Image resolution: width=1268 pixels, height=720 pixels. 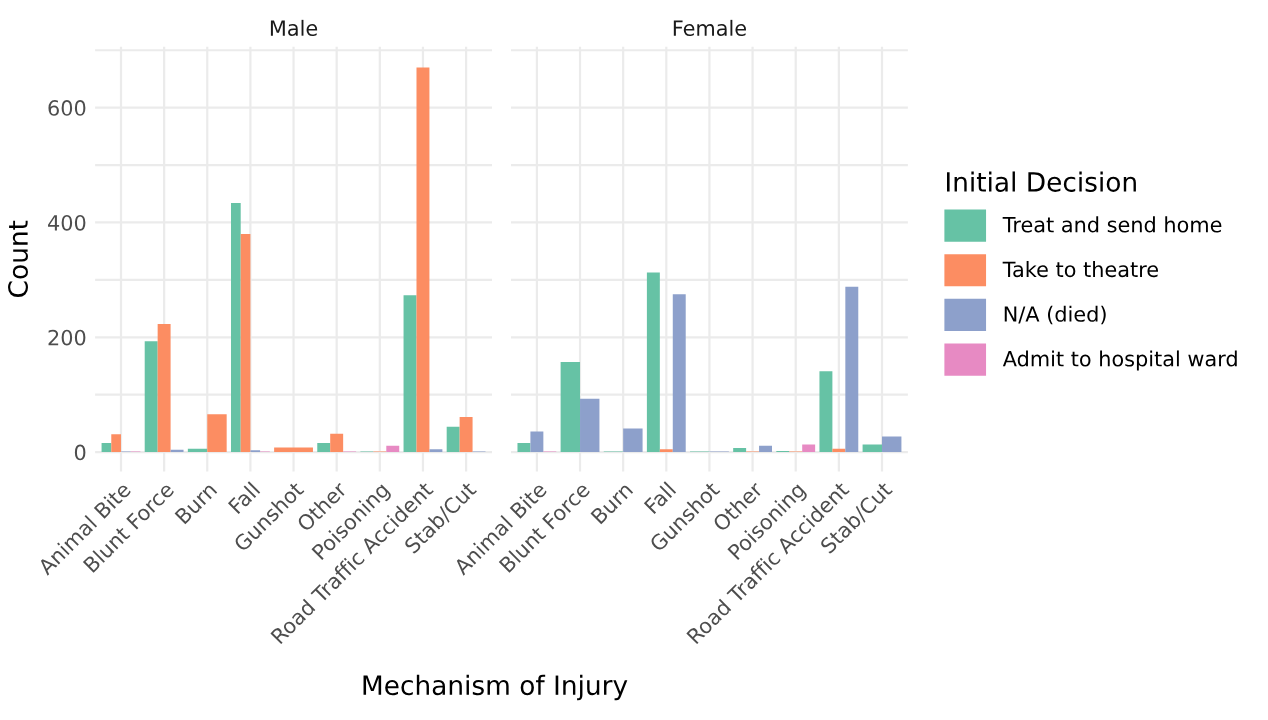 I want to click on legend-label: Treat and send home, so click(x=1112, y=224).